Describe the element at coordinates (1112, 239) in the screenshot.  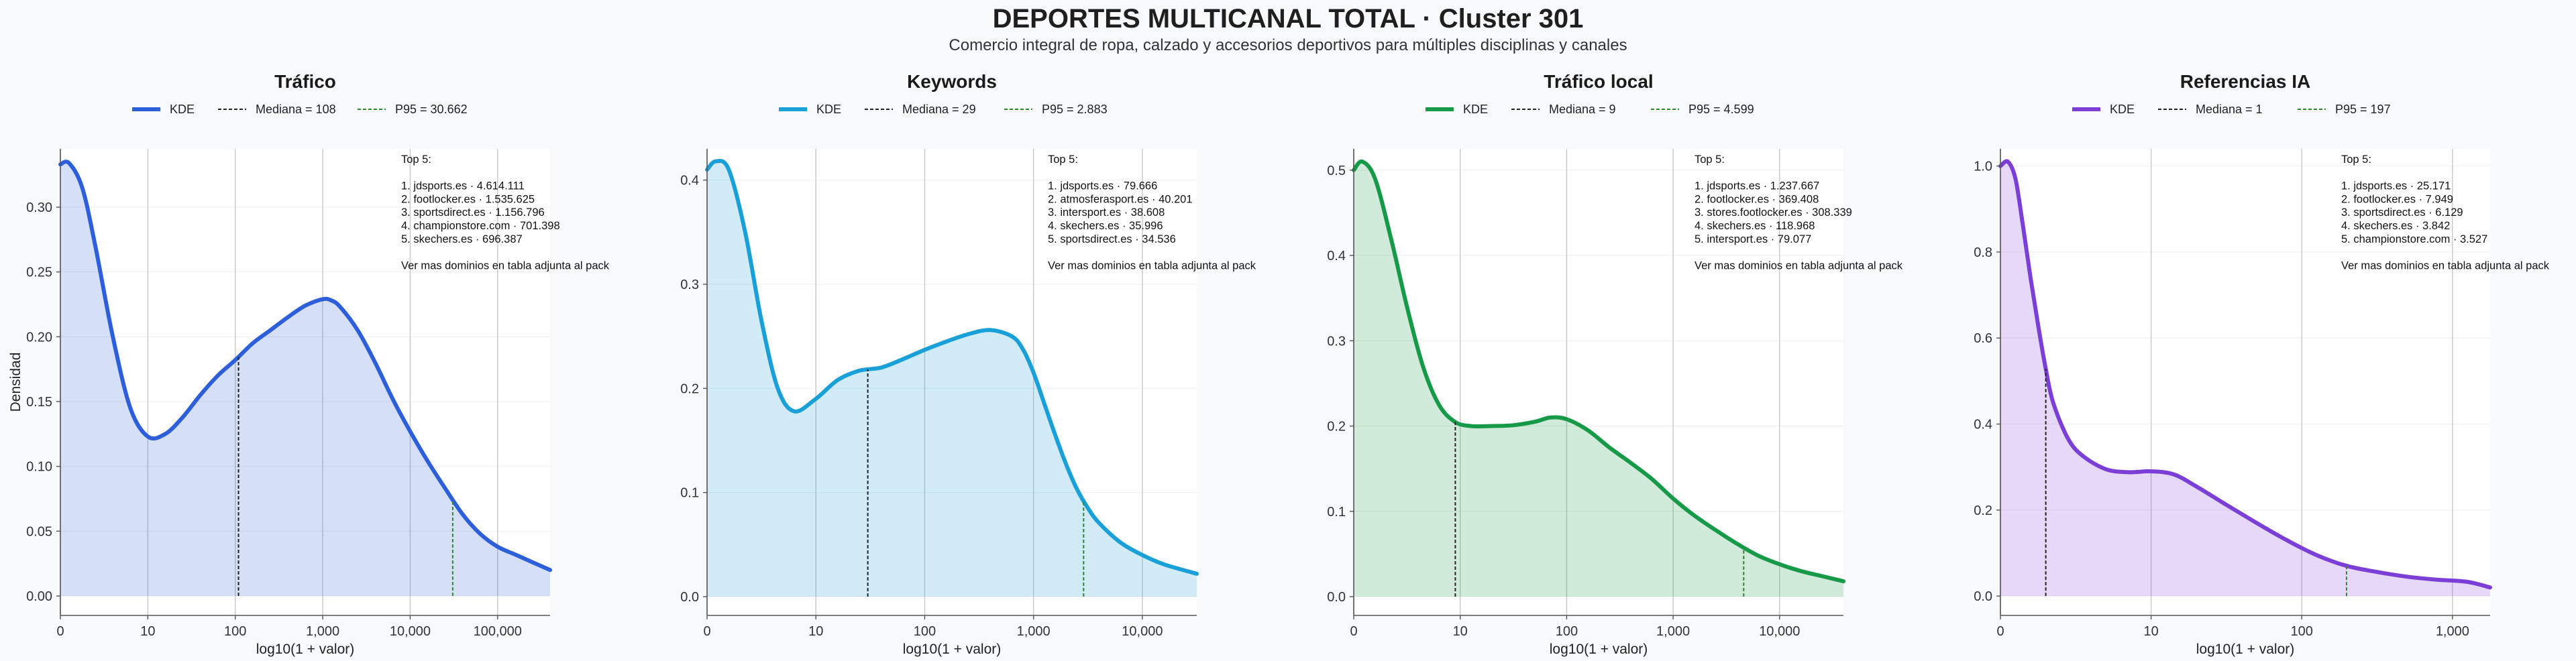
I see `annotation-line: 5. sportsdirect.es · 34.536` at that location.